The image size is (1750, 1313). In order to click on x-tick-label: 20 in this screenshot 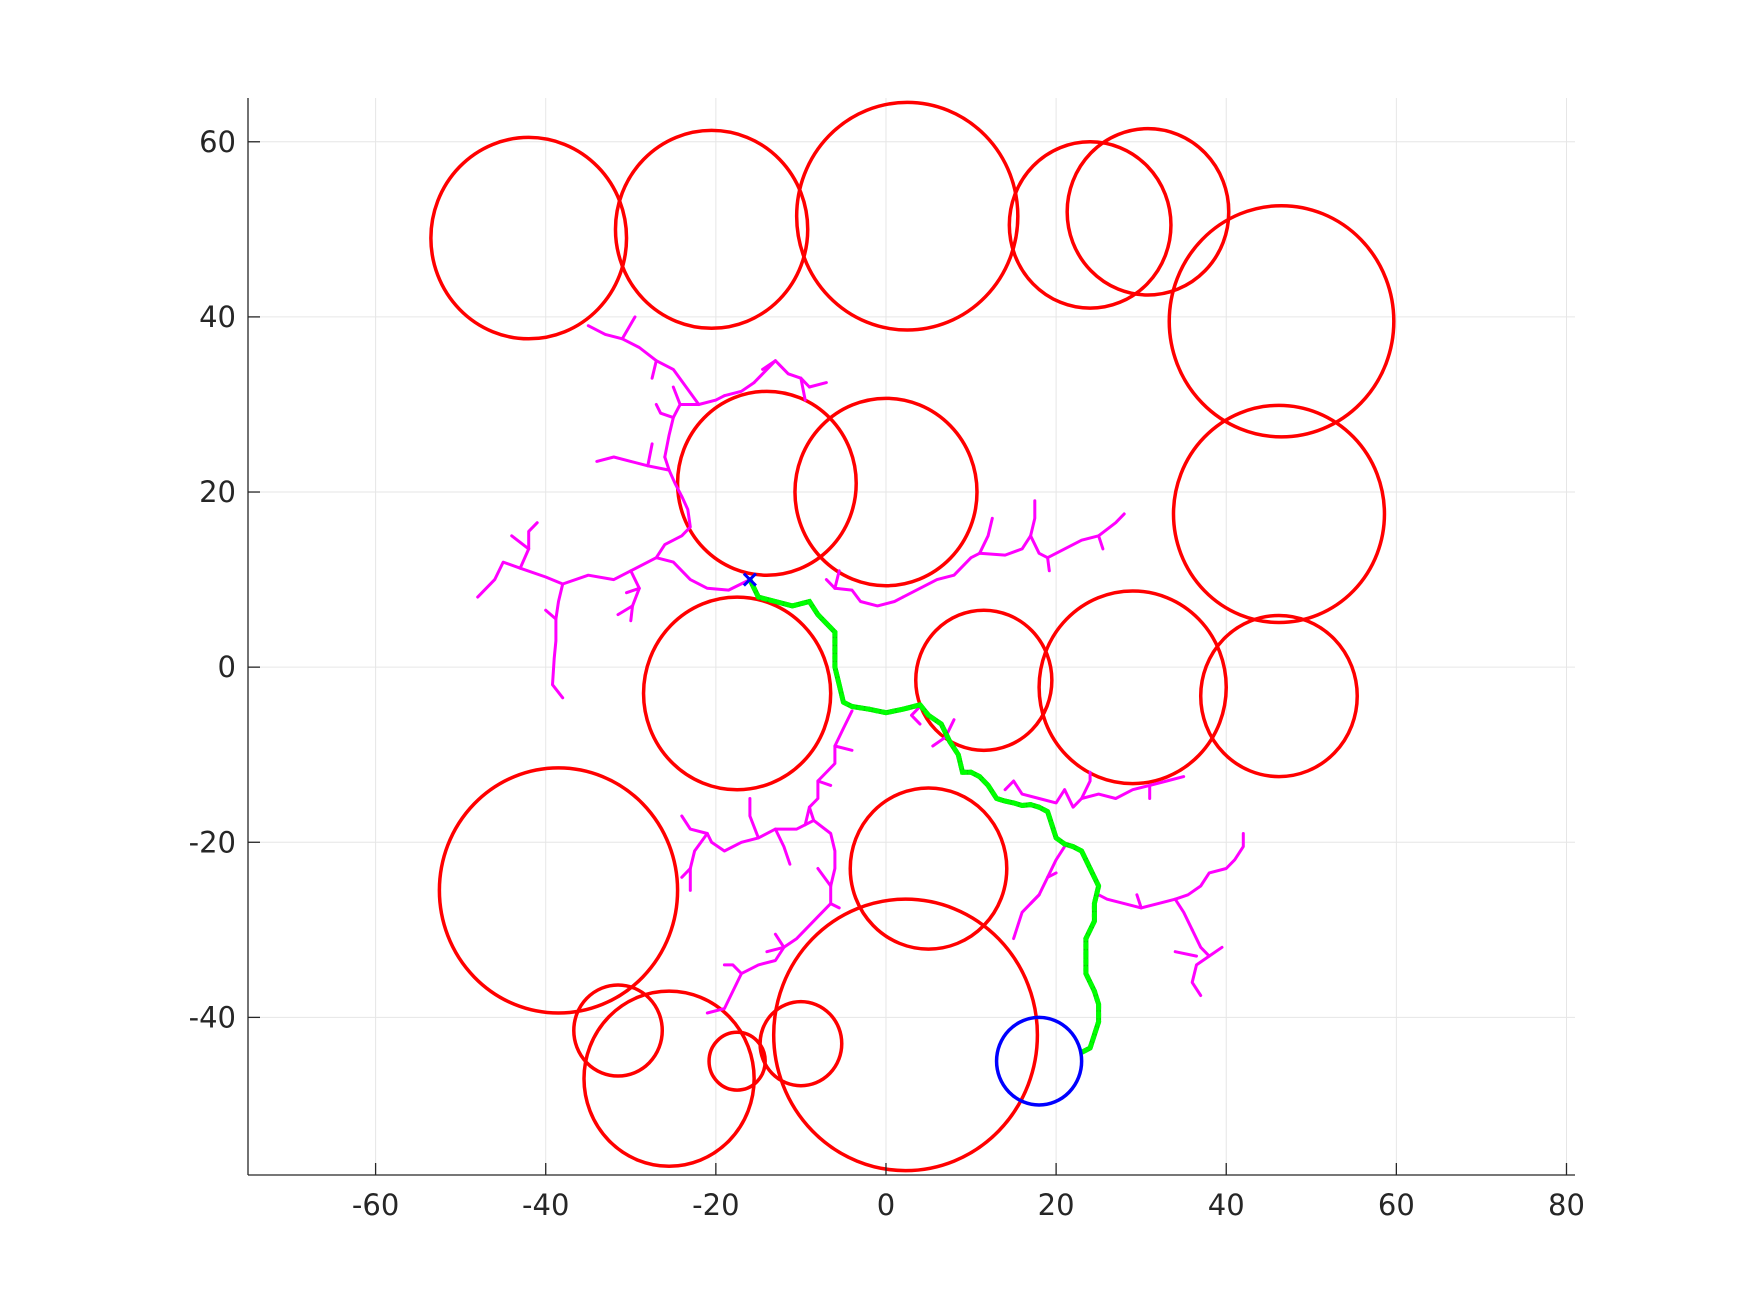, I will do `click(1056, 1205)`.